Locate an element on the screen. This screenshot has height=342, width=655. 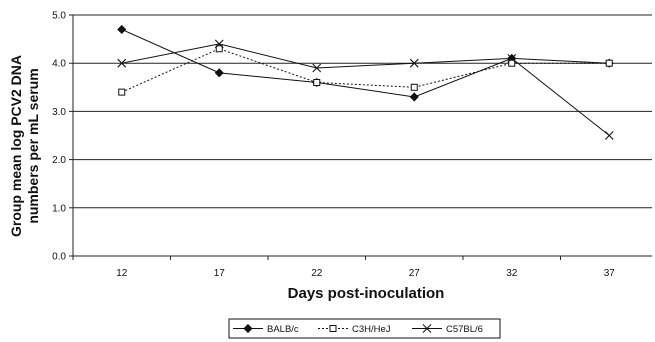
legend-item: C3H/HeJ is located at coordinates (354, 329).